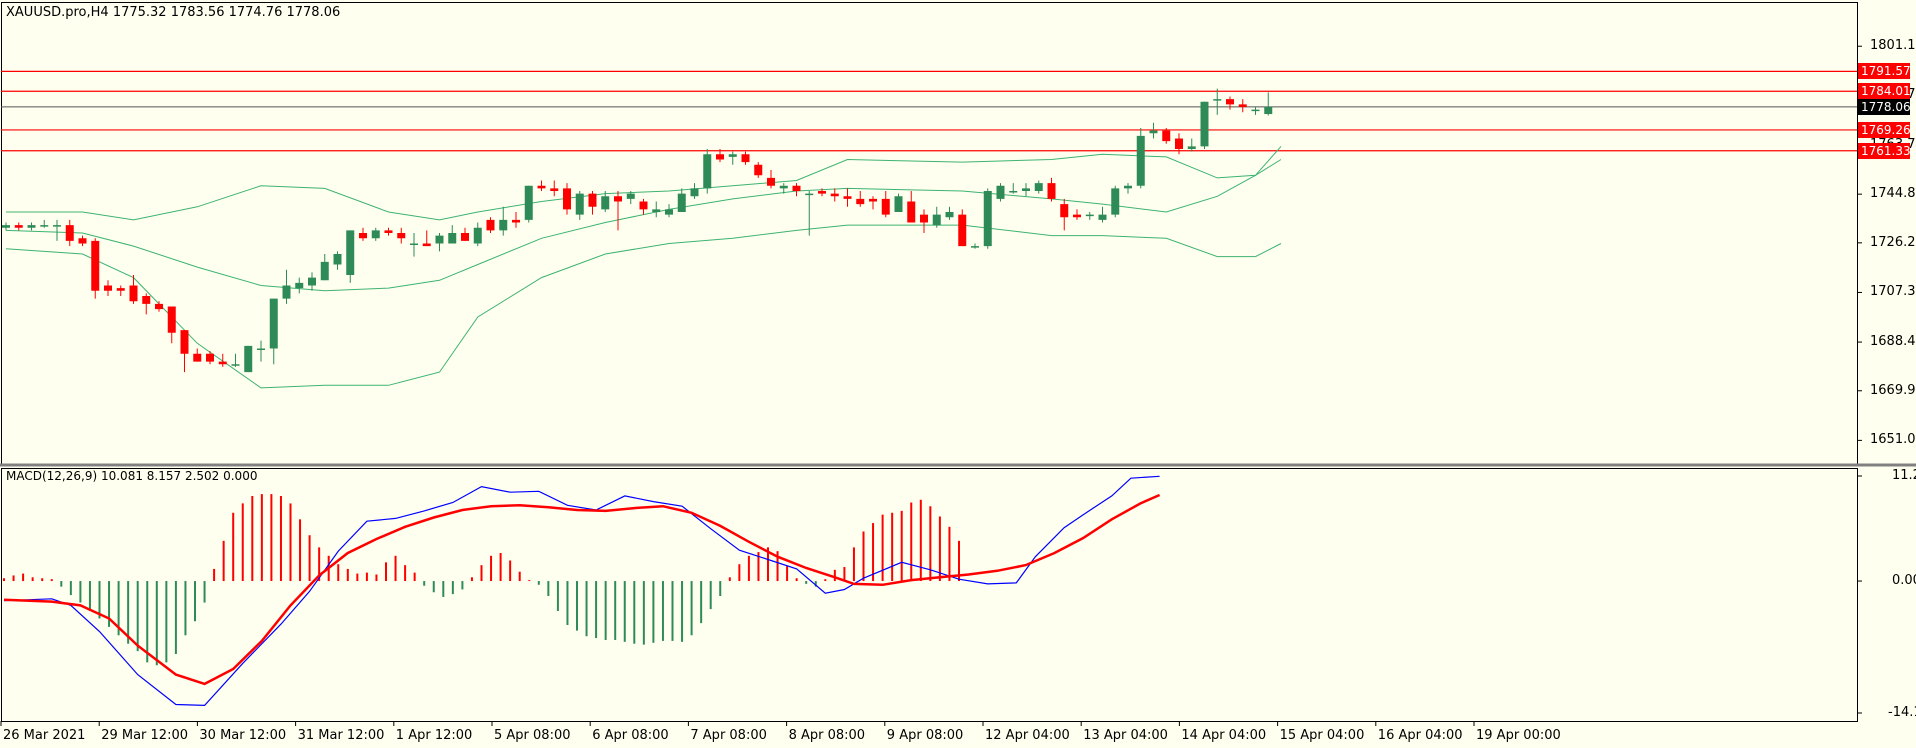  What do you see at coordinates (1518, 735) in the screenshot?
I see `x-tick-label: 19 Apr 00:00` at bounding box center [1518, 735].